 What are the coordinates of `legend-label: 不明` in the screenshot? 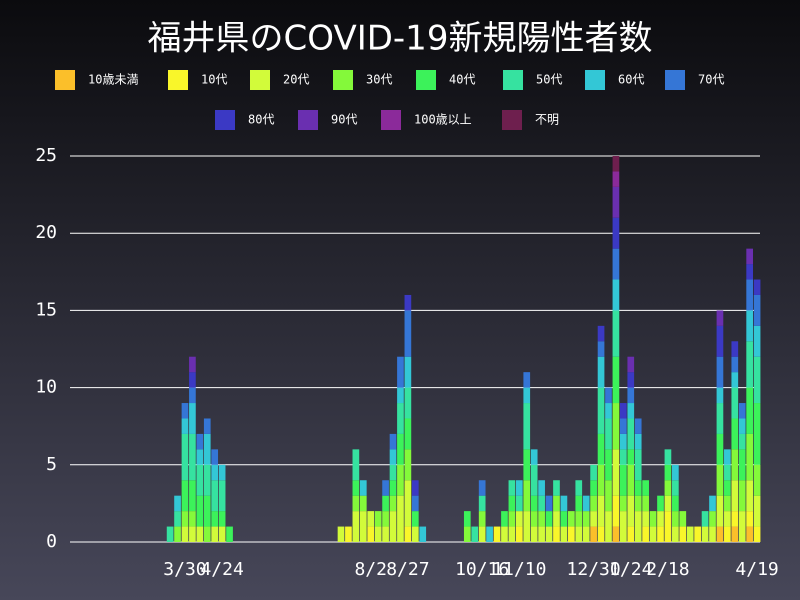 It's located at (547, 120).